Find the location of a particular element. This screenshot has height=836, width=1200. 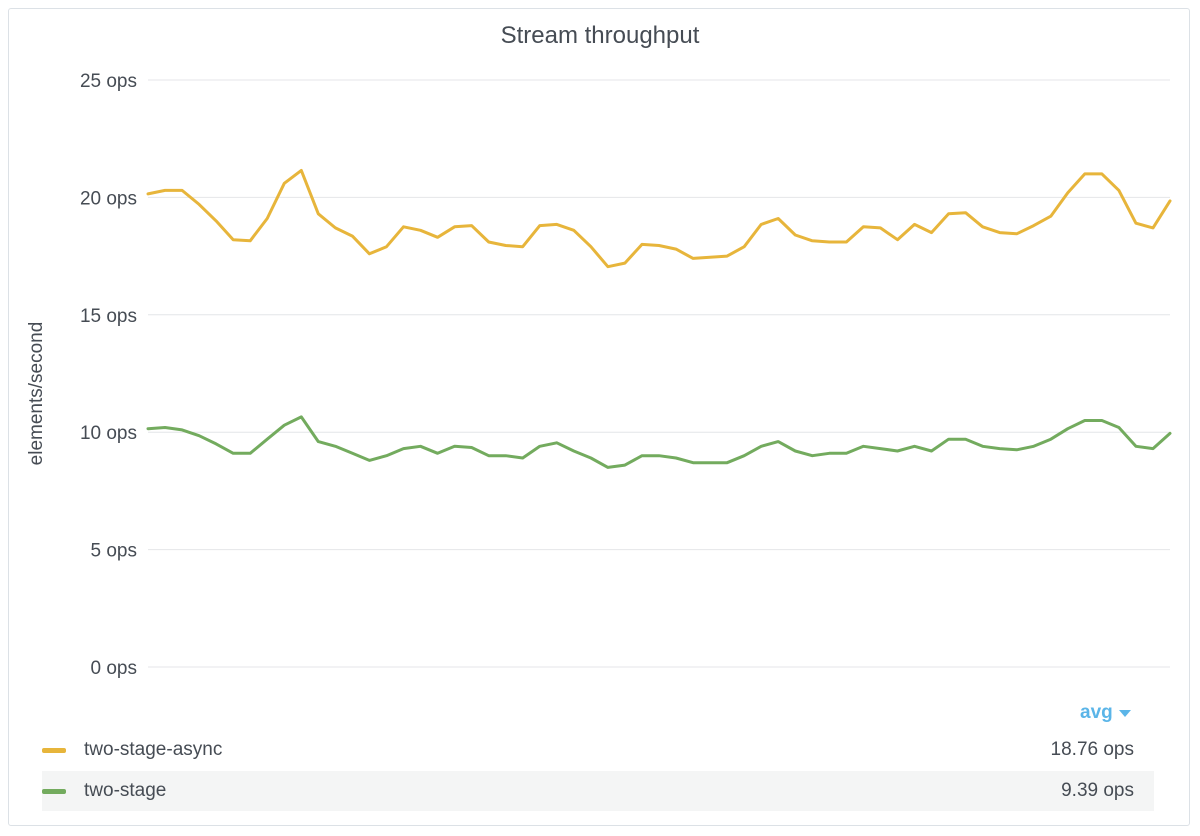

y-tick-label: 15 ops is located at coordinates (108, 316).